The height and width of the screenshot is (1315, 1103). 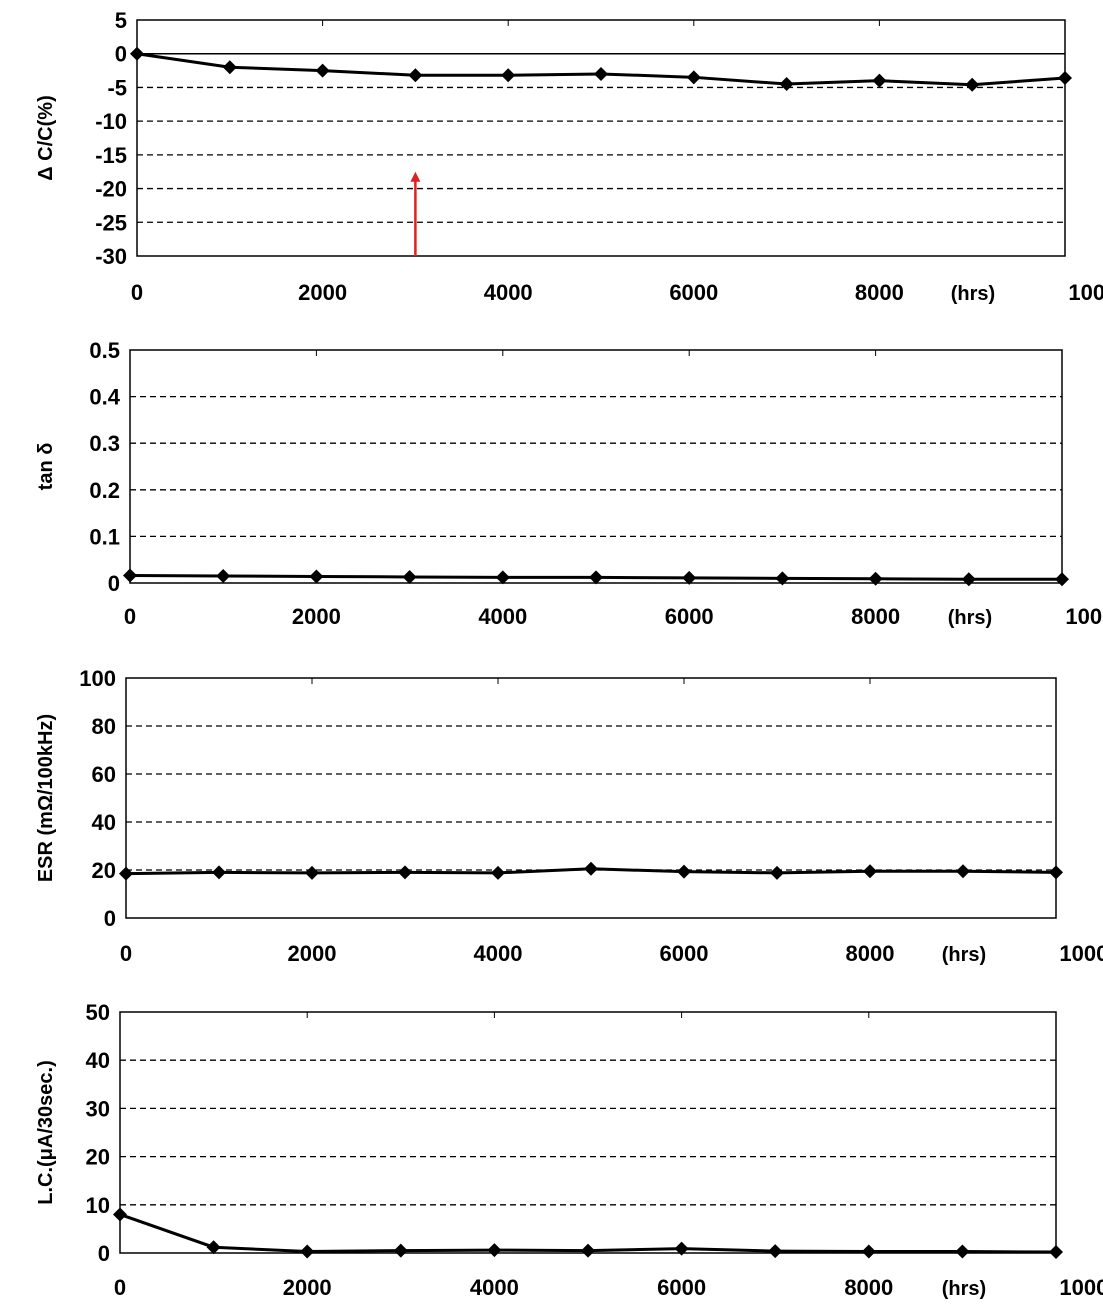 What do you see at coordinates (120, 1287) in the screenshot?
I see `leakage-current-xtick-label-0: 0` at bounding box center [120, 1287].